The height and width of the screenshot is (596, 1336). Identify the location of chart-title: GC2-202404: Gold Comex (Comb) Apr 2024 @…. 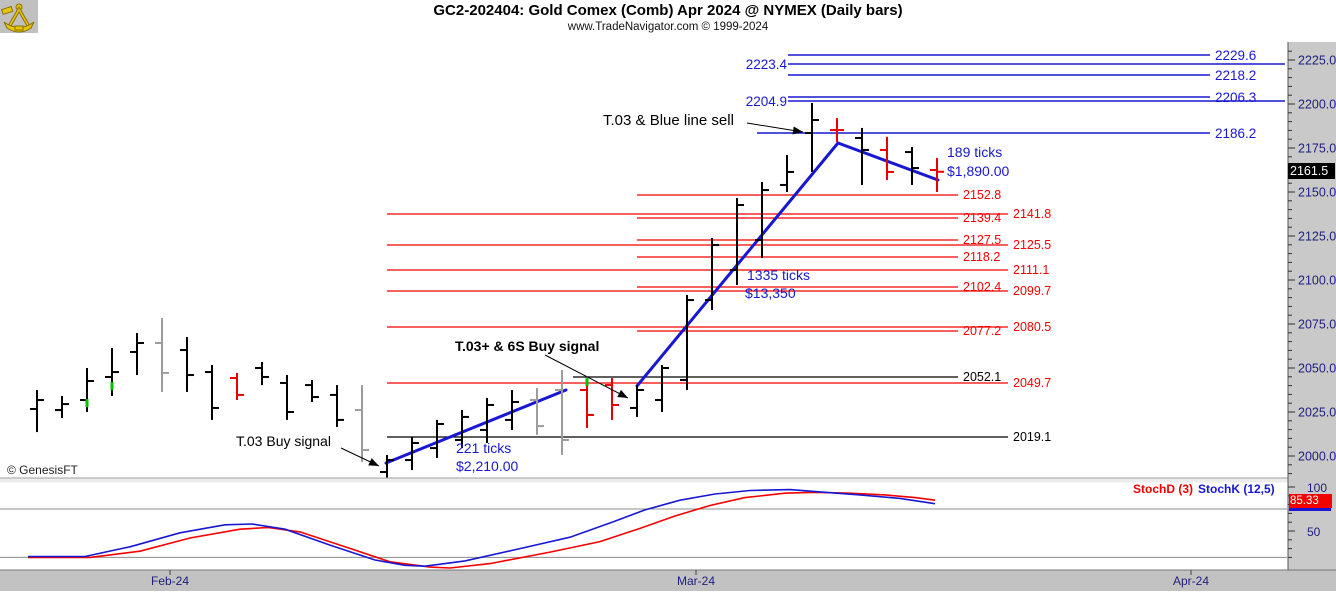
(668, 10).